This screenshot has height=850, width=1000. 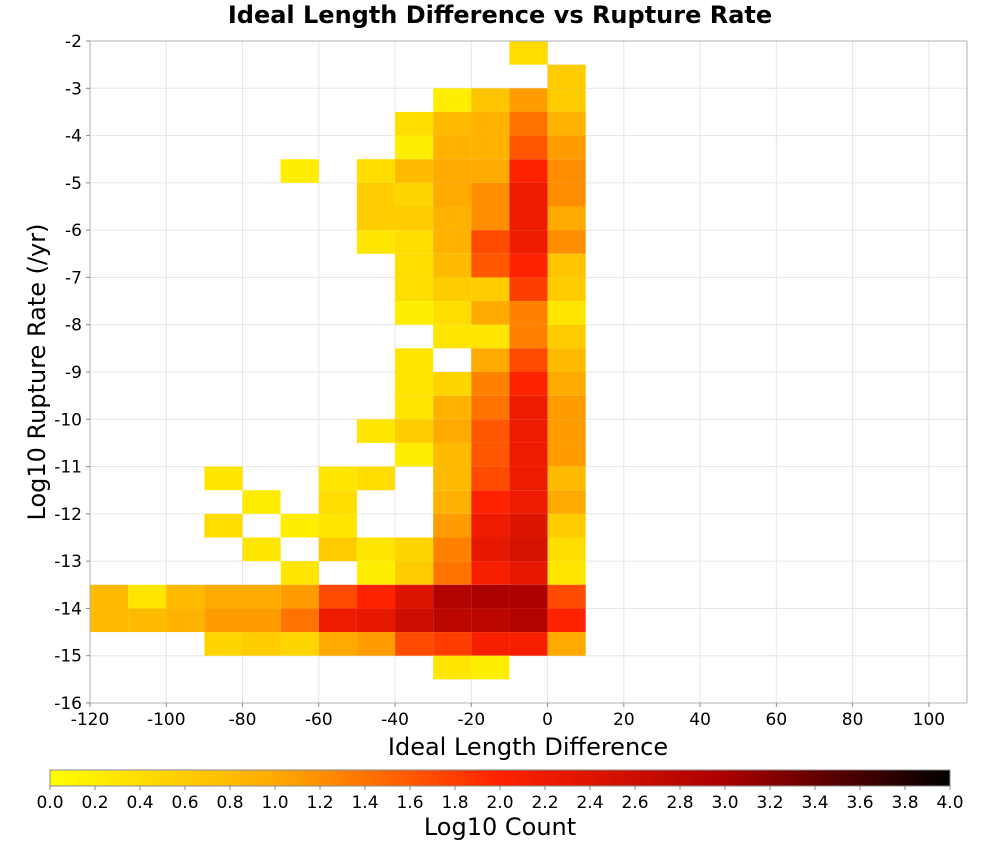 I want to click on colorbar-tick-label: 0.0, so click(x=49, y=803).